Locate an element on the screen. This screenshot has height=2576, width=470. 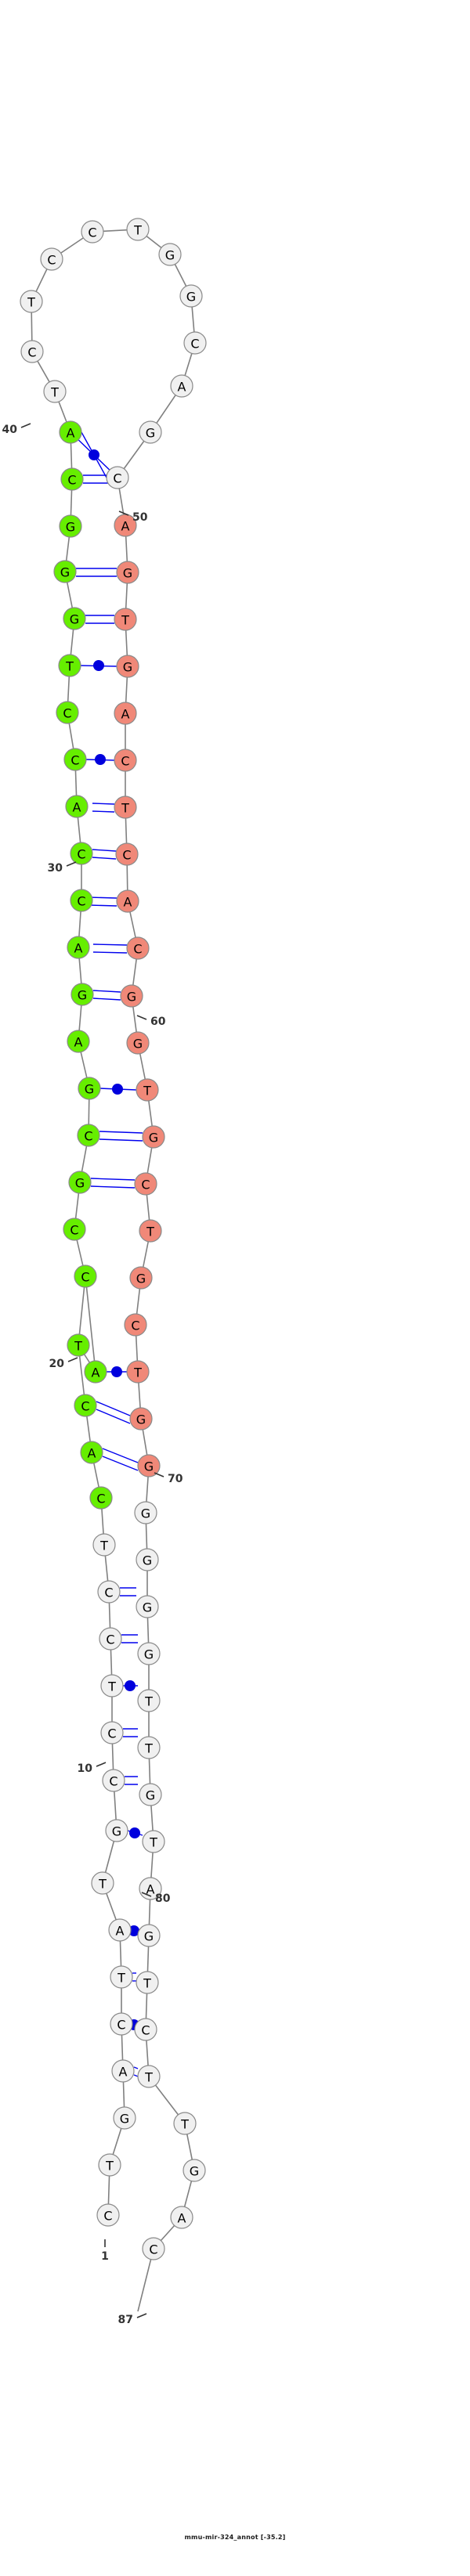
nucleotide-84: C is located at coordinates (145, 2029).